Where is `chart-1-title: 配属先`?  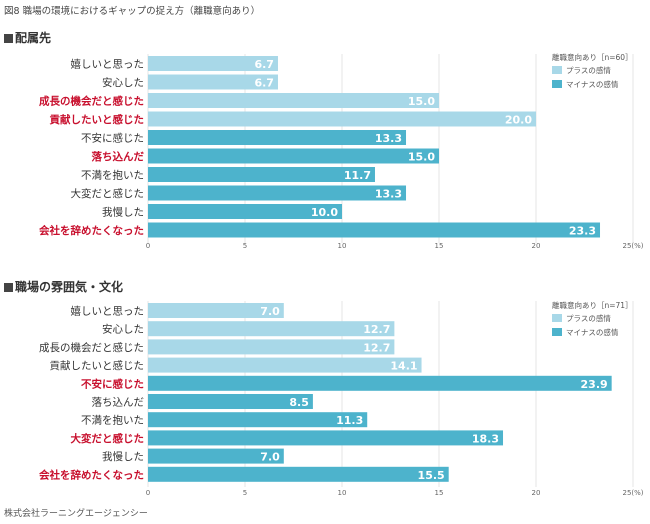
chart-1-title: 配属先 is located at coordinates (27, 37).